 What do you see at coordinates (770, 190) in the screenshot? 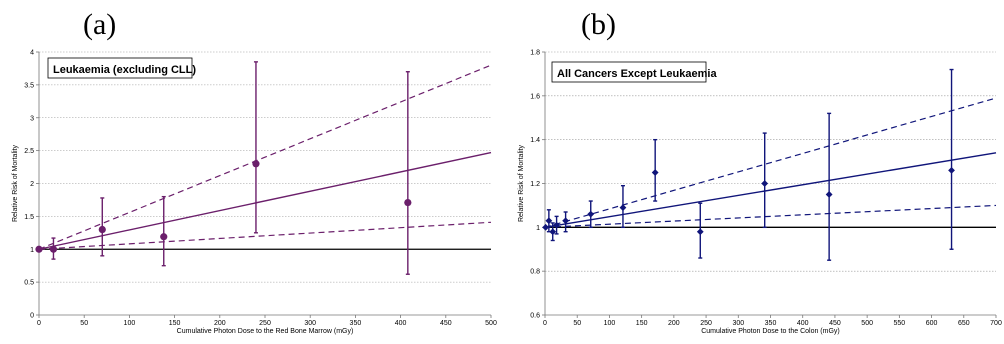
I see `b-fit-line` at bounding box center [770, 190].